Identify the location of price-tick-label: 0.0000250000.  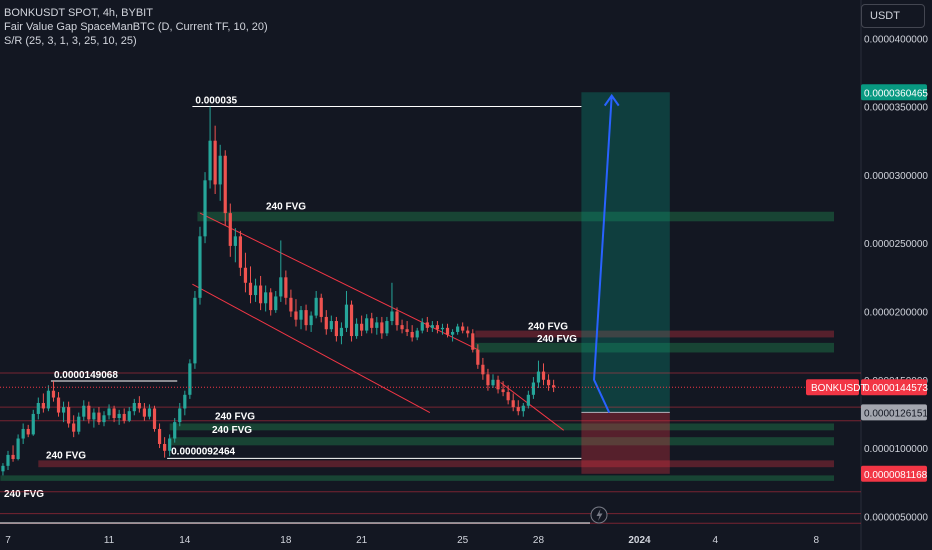
(896, 244).